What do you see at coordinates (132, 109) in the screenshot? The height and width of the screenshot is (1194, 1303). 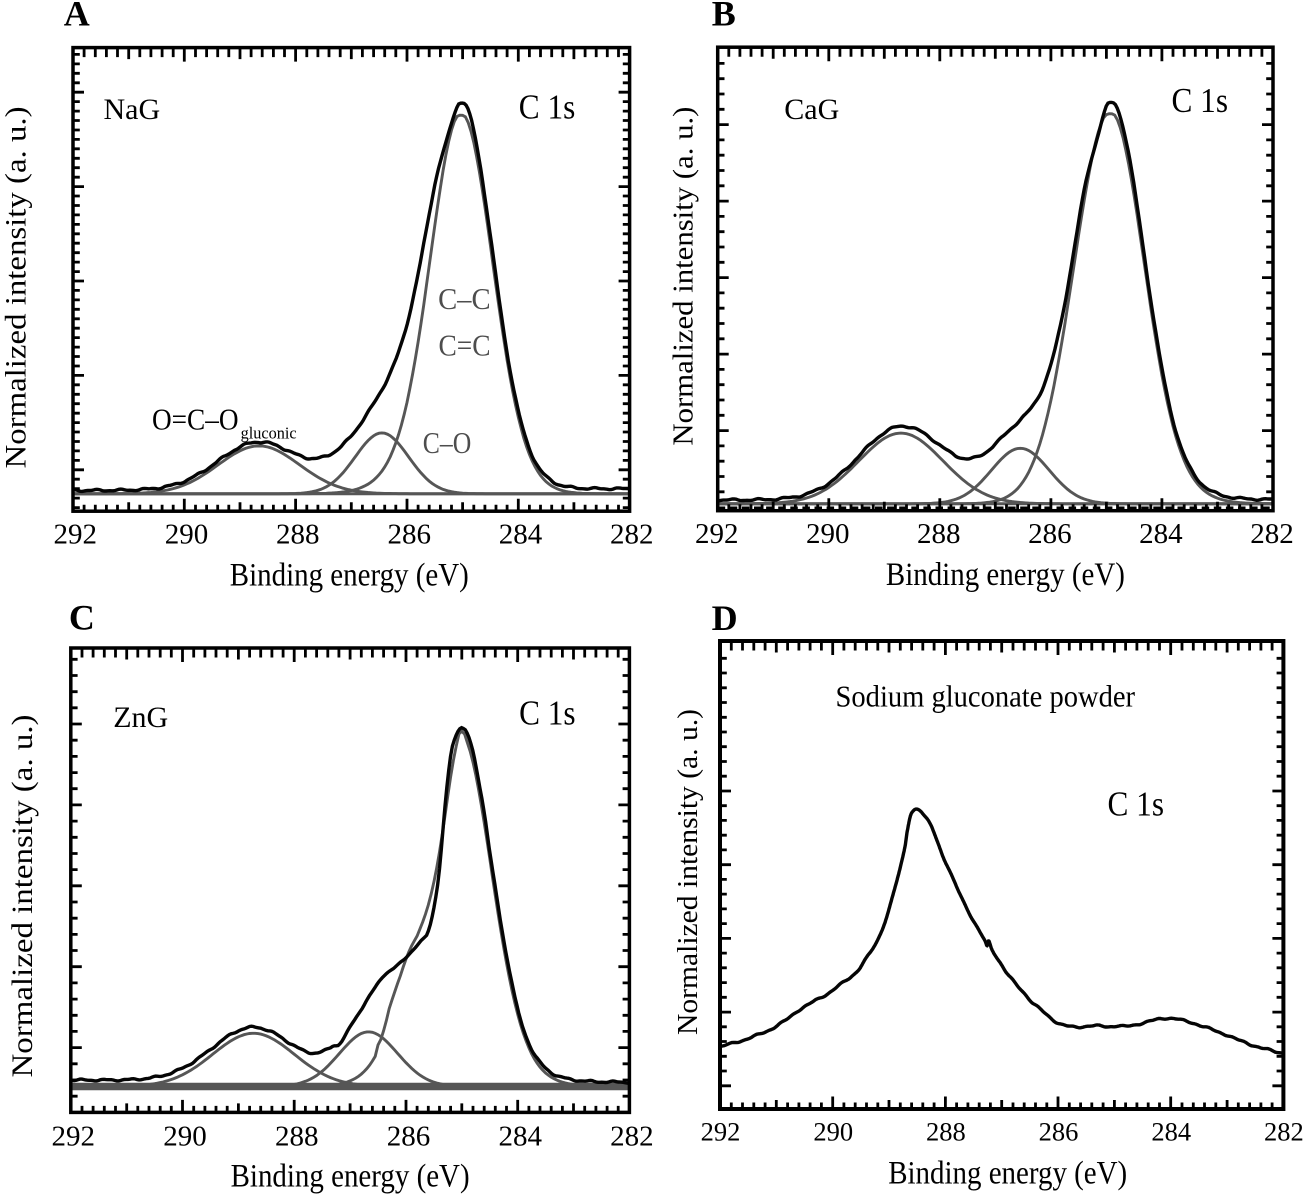 I see `svg-text: NaG` at bounding box center [132, 109].